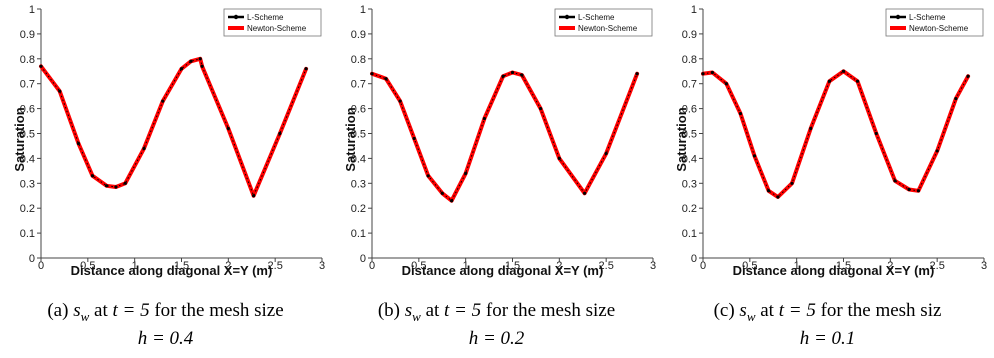  I want to click on y-axis-label: Saturation, so click(19, 139).